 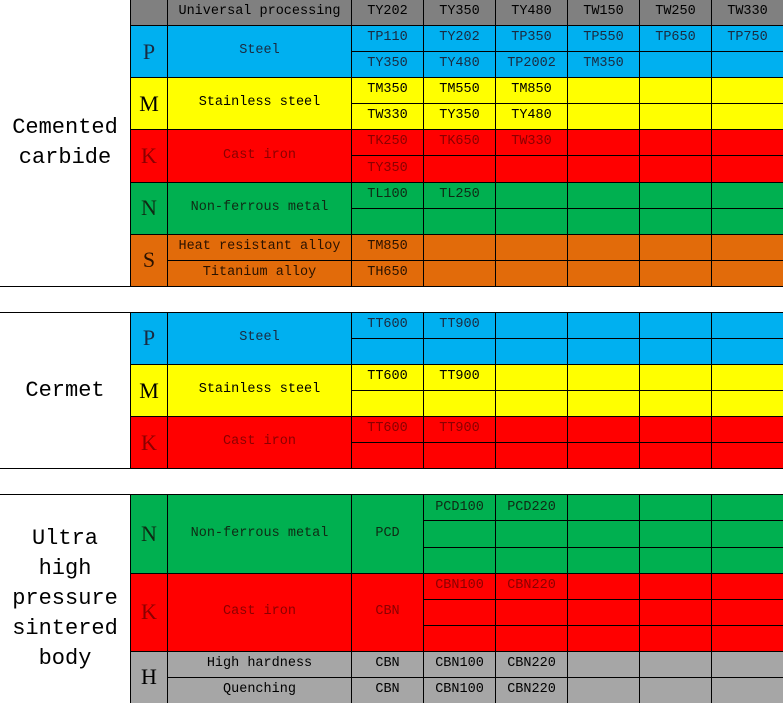 What do you see at coordinates (531, 13) in the screenshot?
I see `header-grade: TY480` at bounding box center [531, 13].